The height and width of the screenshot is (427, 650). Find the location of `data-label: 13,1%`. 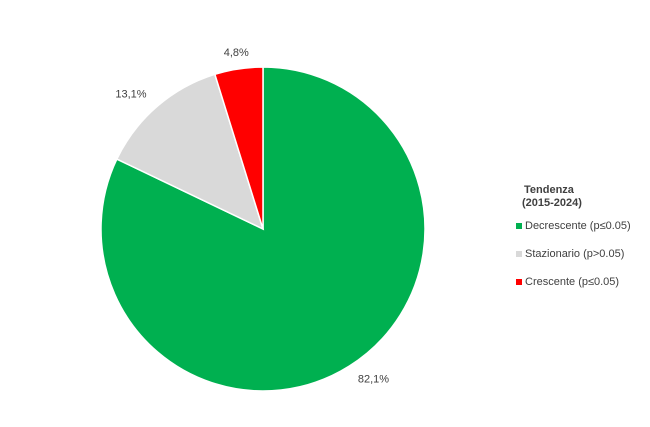

data-label: 13,1% is located at coordinates (130, 94).